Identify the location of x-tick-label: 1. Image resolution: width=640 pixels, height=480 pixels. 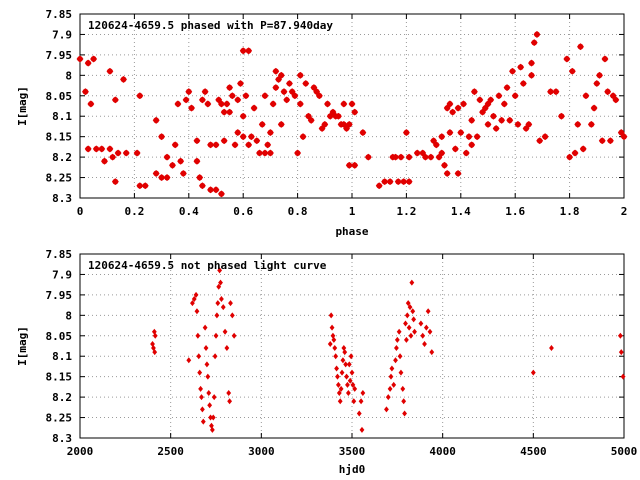
(352, 211).